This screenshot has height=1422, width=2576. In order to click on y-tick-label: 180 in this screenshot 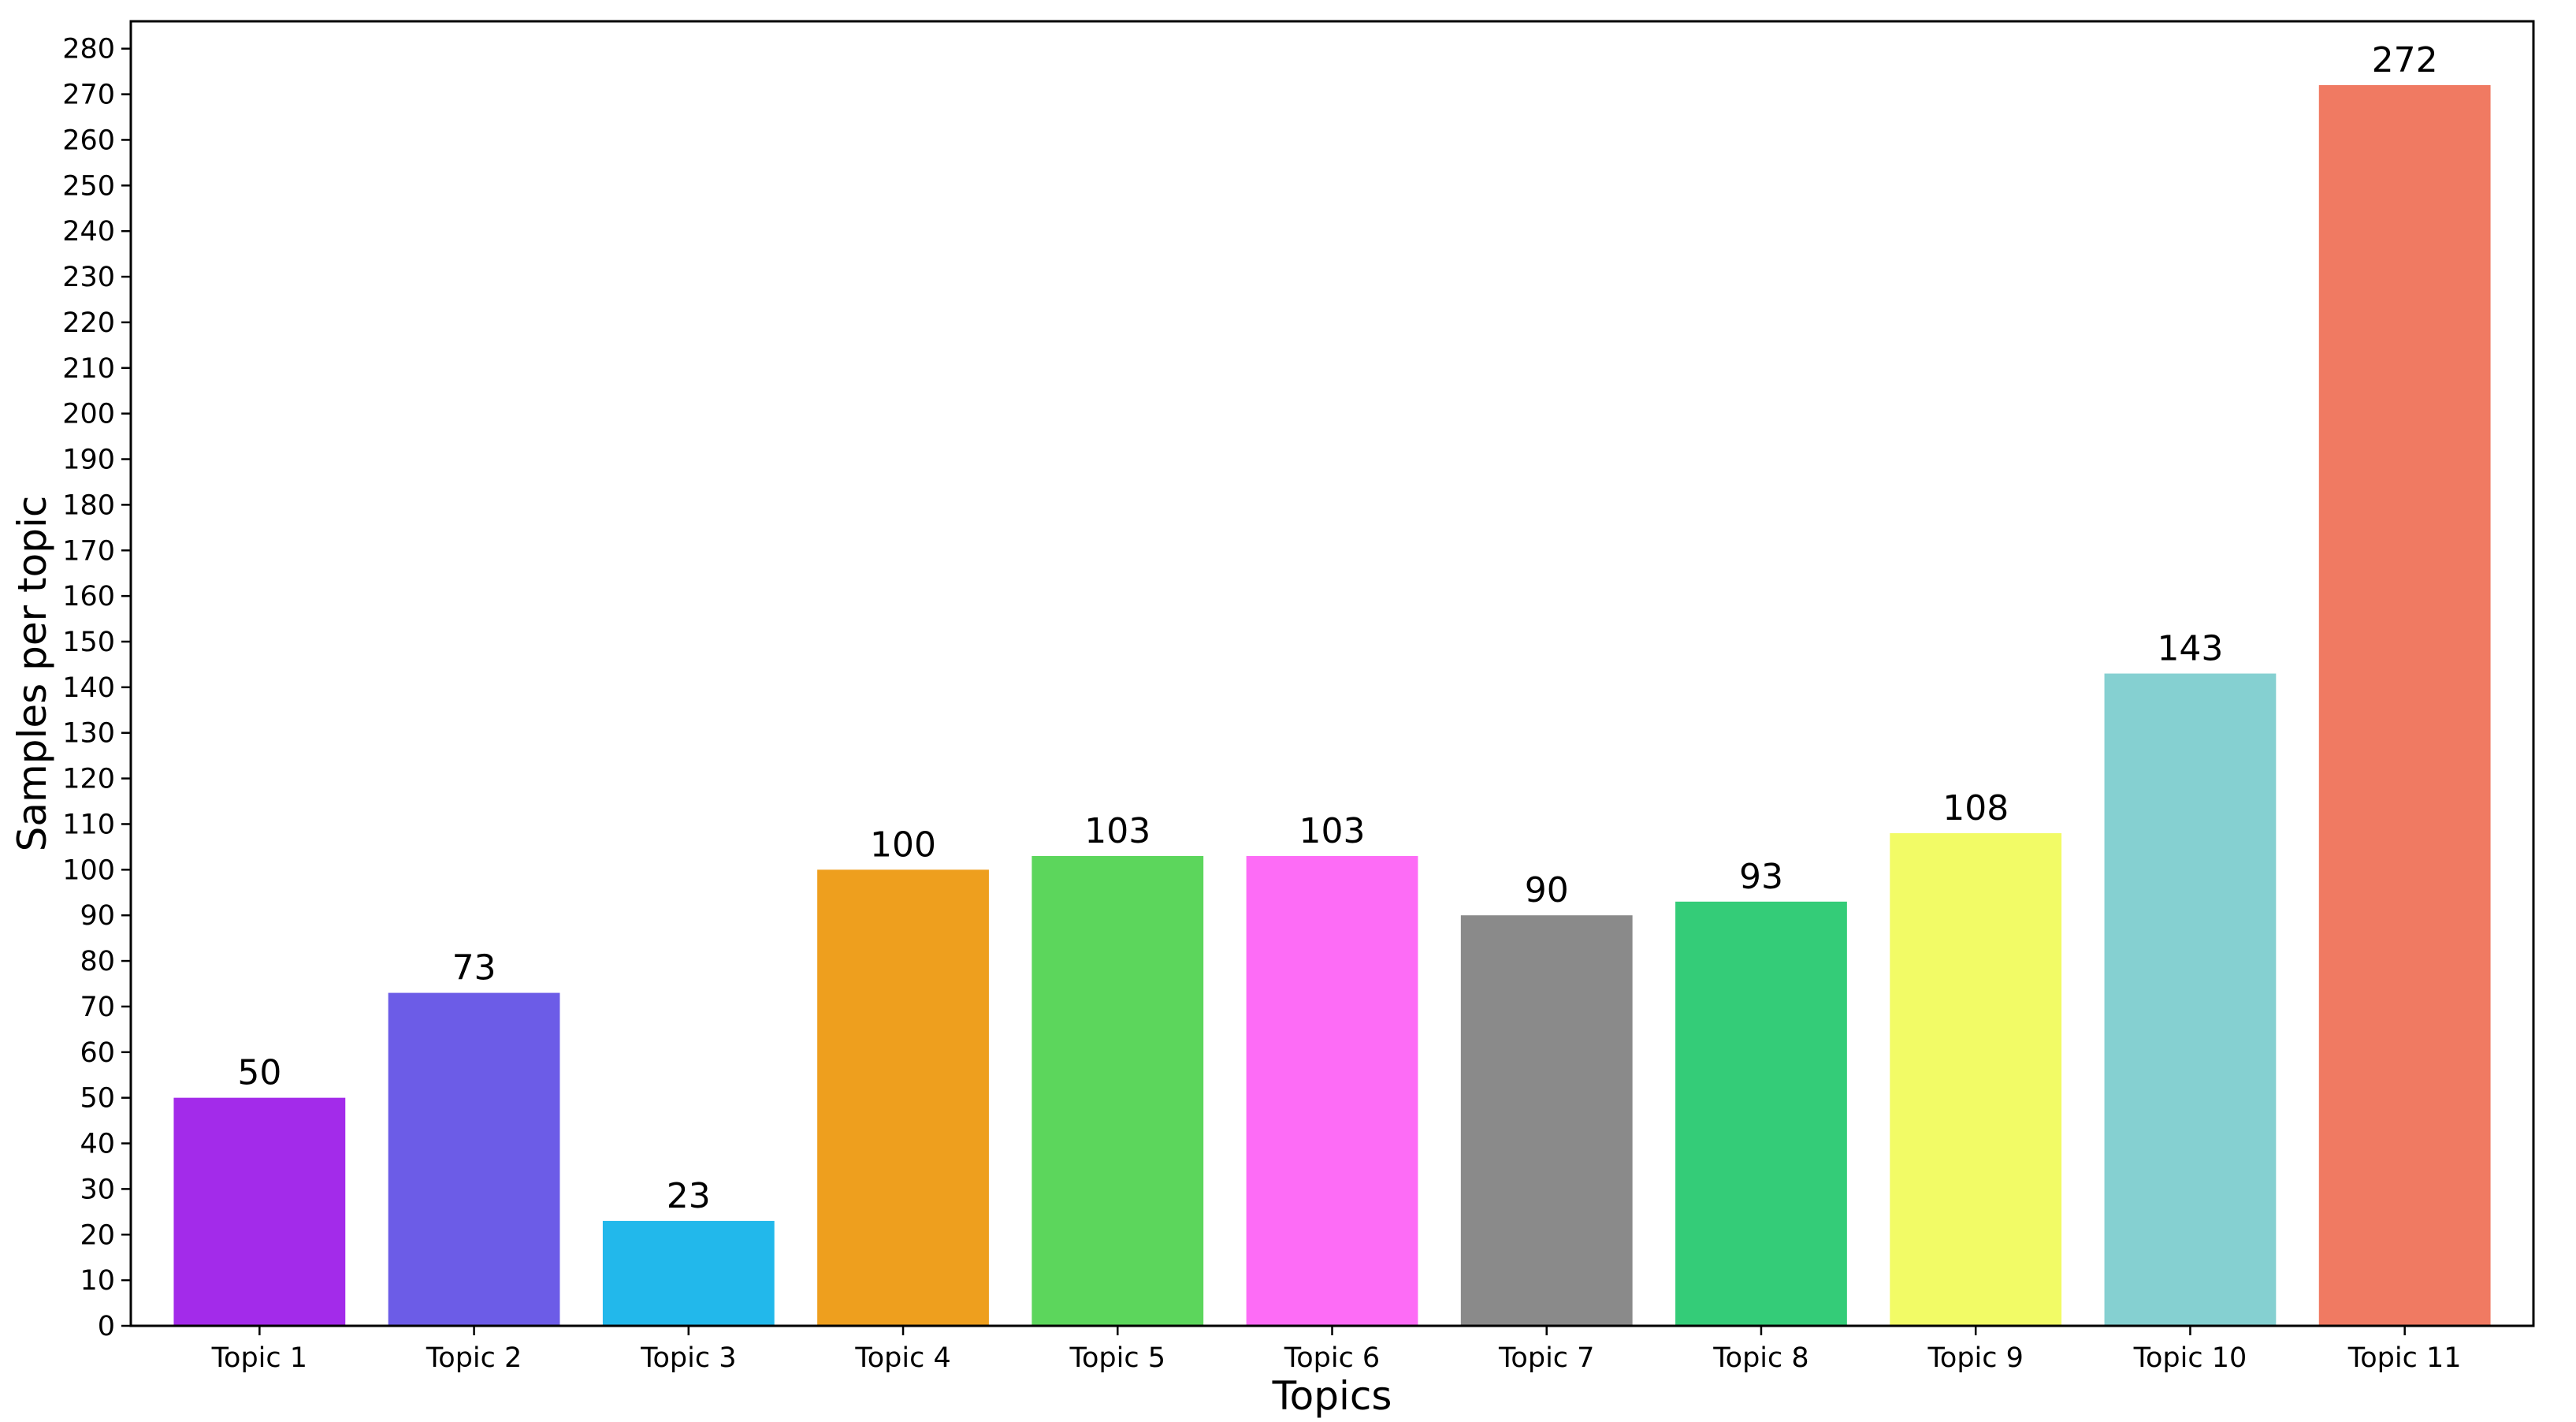, I will do `click(88, 505)`.